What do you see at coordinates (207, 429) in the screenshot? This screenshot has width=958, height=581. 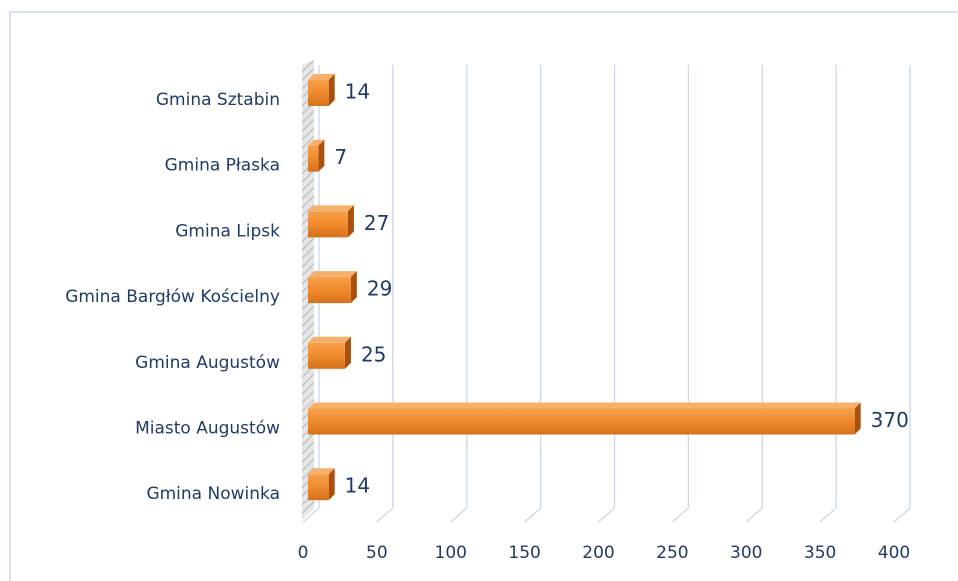 I see `y-tick-label: Miasto Augustów` at bounding box center [207, 429].